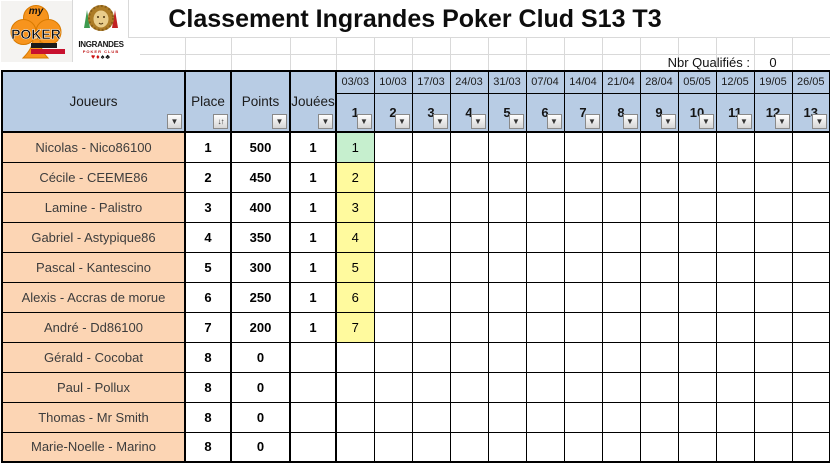 The height and width of the screenshot is (463, 830). Describe the element at coordinates (735, 82) in the screenshot. I see `round-date-header: 12/05` at that location.